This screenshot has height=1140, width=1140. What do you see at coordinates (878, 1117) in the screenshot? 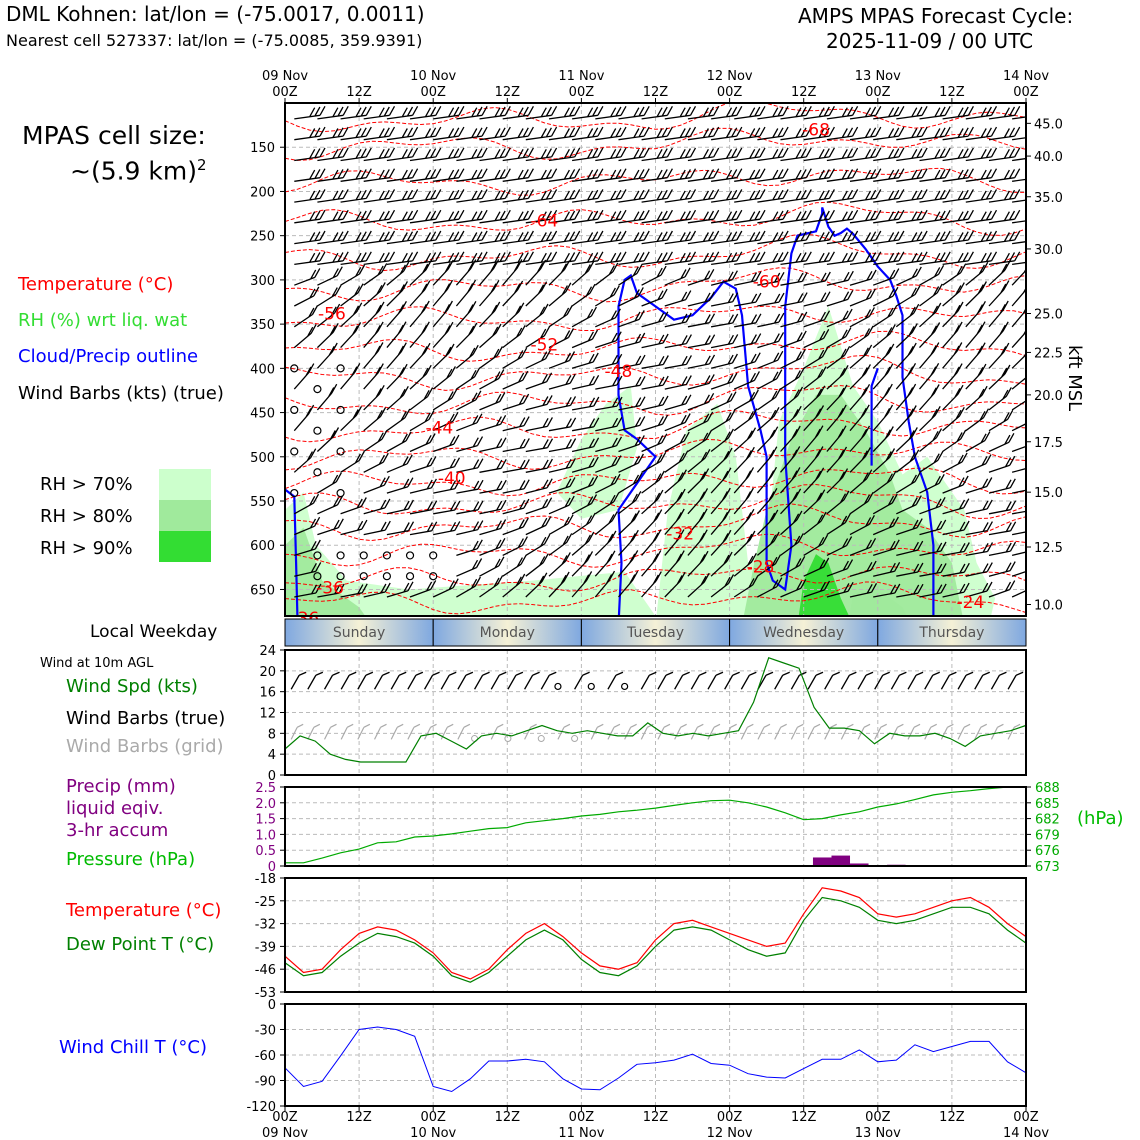
I see `bottom-hour-label: 00Z` at bounding box center [878, 1117].